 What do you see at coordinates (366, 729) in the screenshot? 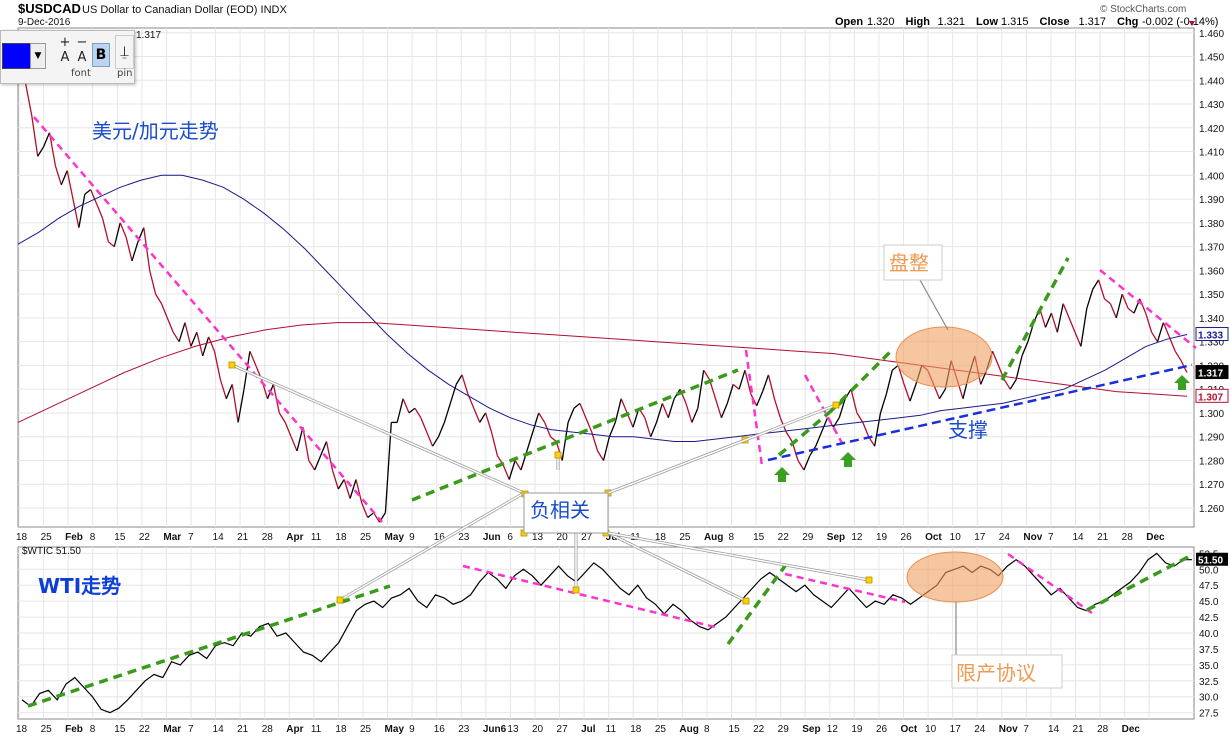
I see `lower-xtick-label: 25` at bounding box center [366, 729].